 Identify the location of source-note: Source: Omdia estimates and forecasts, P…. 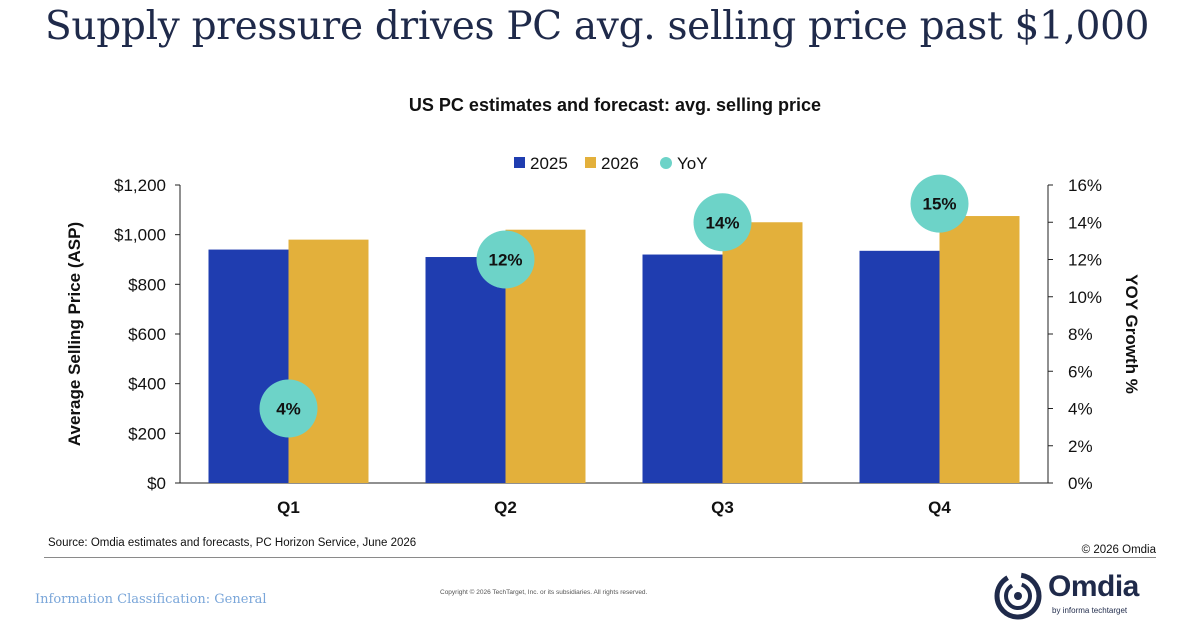
(232, 543).